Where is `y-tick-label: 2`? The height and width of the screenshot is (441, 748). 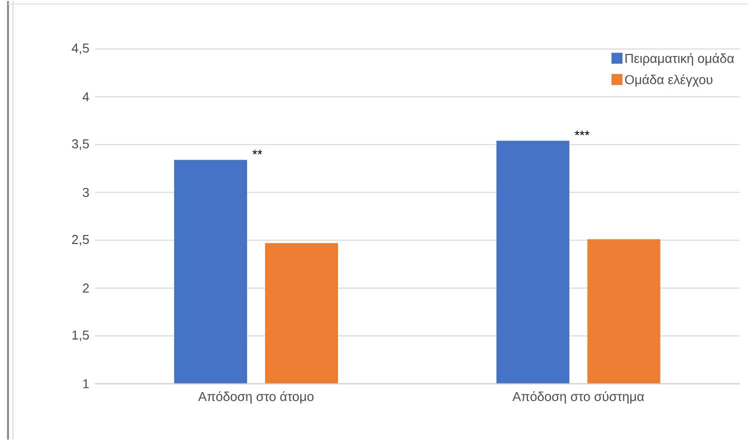 y-tick-label: 2 is located at coordinates (85, 288).